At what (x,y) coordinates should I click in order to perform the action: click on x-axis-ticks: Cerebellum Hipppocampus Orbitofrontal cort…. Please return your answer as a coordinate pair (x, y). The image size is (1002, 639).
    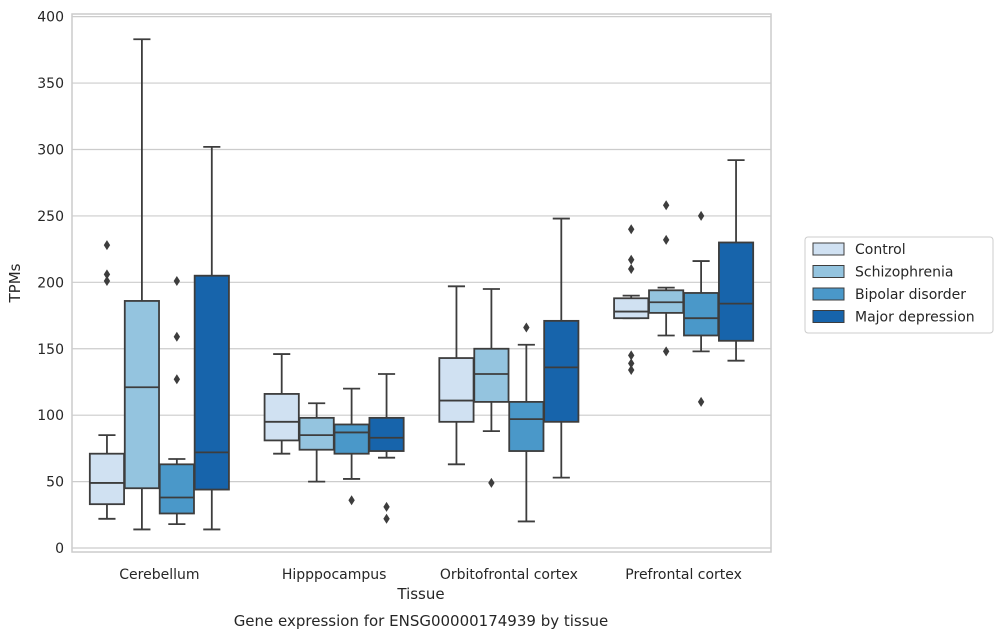
    Looking at the image, I should click on (430, 575).